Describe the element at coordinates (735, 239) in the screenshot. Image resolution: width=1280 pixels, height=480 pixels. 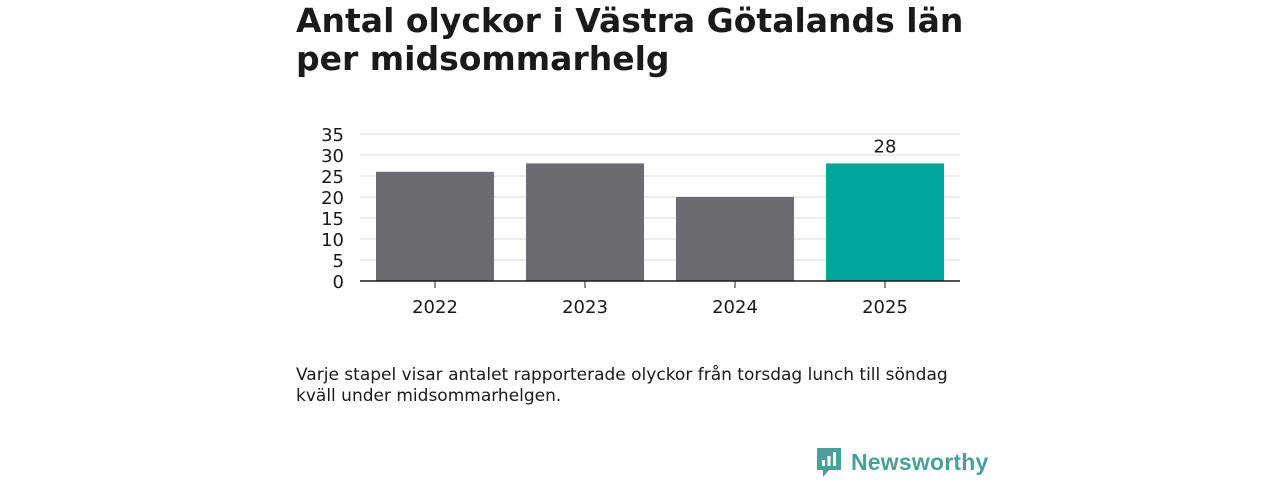
I see `bar-2024` at that location.